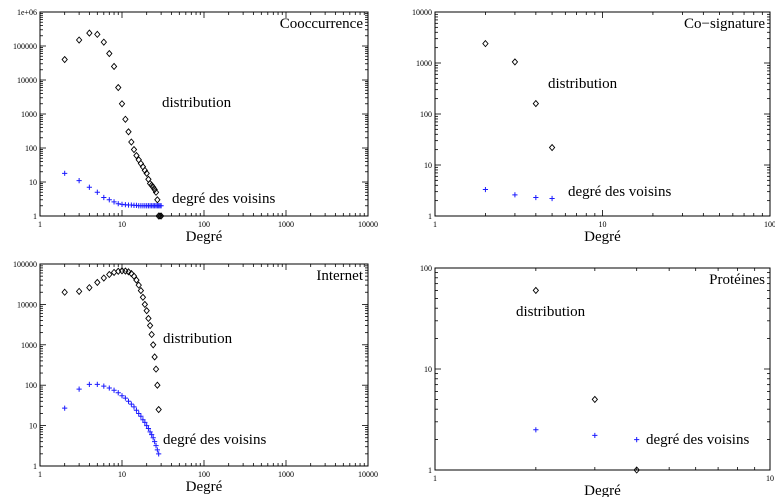  Describe the element at coordinates (27, 12) in the screenshot. I see `y-tick-label: 1e+06` at that location.